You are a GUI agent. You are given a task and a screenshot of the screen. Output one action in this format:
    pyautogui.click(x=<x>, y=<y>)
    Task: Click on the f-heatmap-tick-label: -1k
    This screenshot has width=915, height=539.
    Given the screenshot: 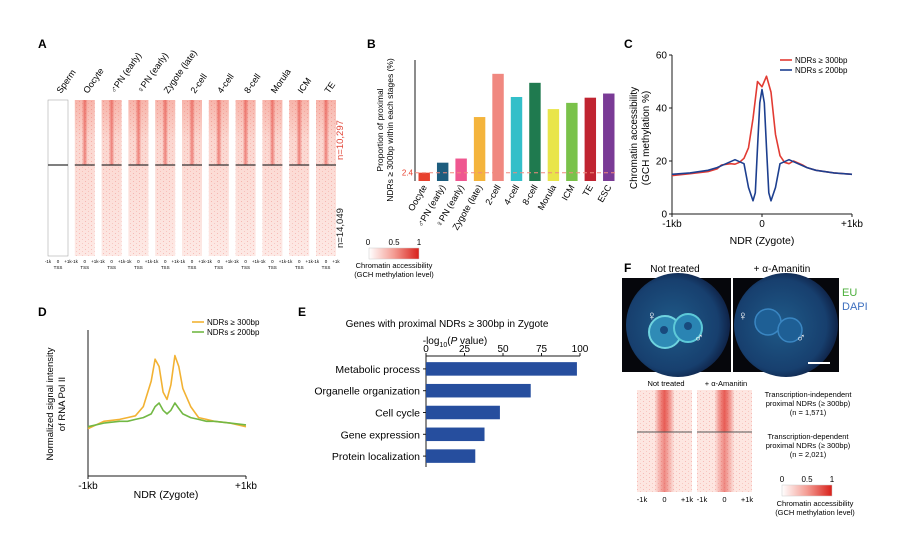 What is the action you would take?
    pyautogui.click(x=642, y=499)
    